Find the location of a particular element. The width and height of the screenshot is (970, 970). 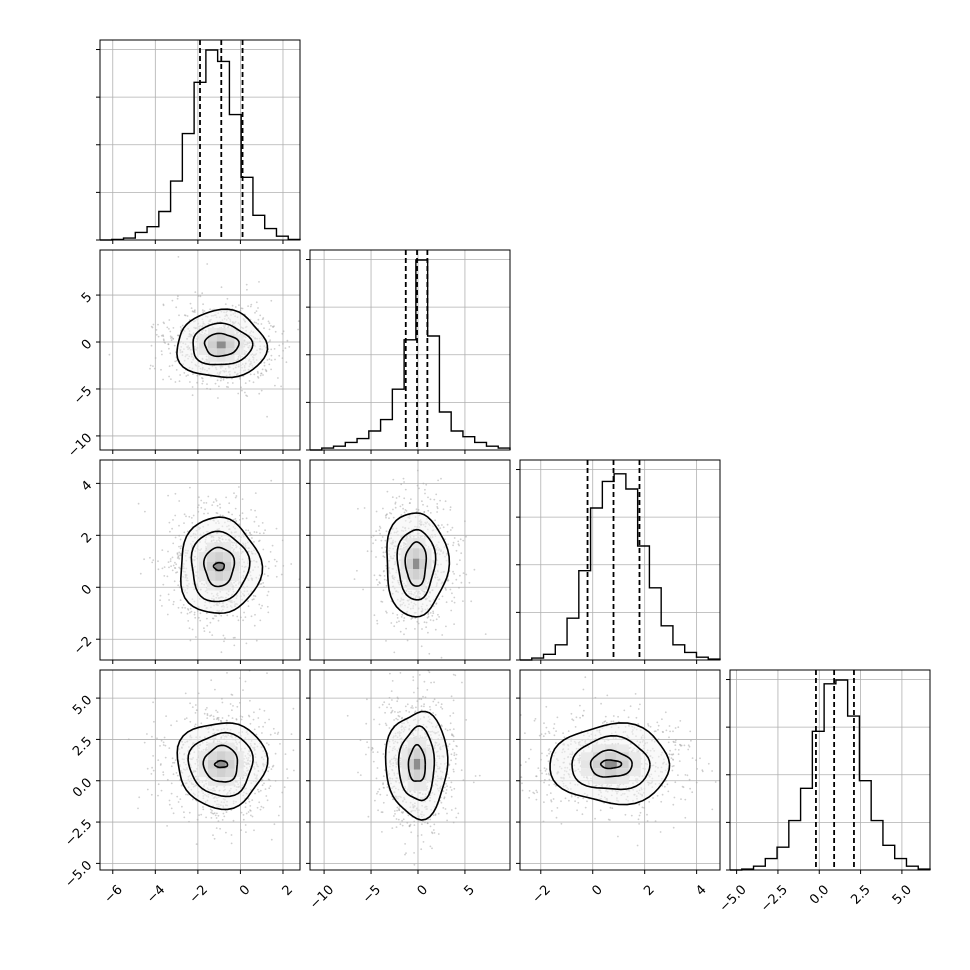

histogram-step is located at coordinates (410, 355).